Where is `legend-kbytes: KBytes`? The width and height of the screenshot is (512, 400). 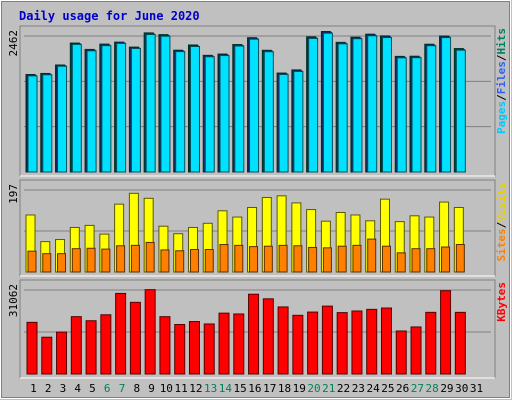 legend-kbytes: KBytes is located at coordinates (501, 302).